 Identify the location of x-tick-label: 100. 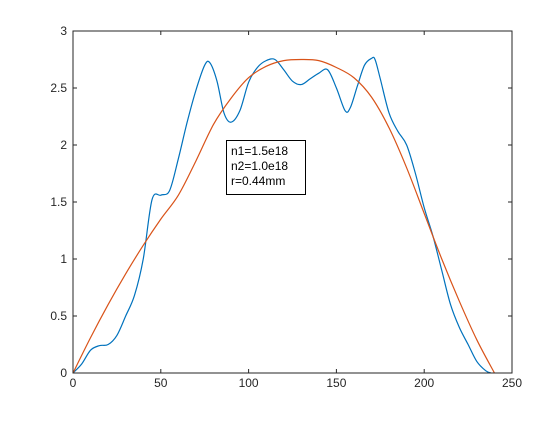
(249, 383).